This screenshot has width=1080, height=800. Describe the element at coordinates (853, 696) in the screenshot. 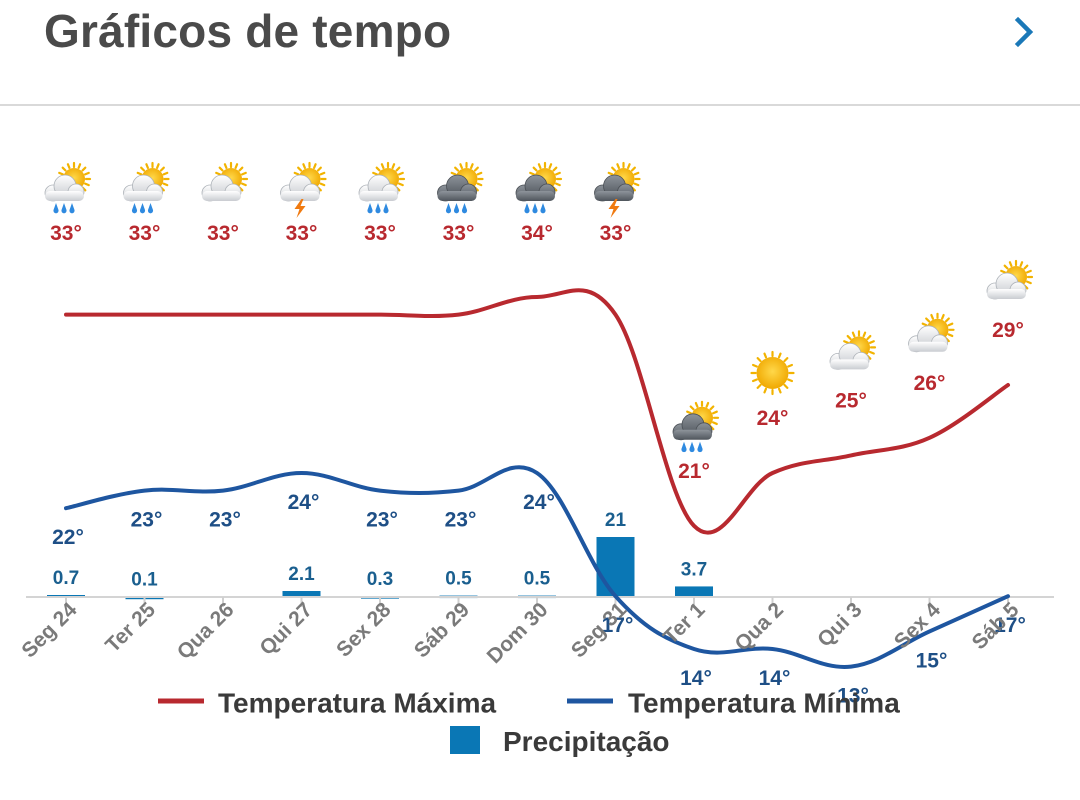

I see `min-temp-label-11: 13°` at that location.